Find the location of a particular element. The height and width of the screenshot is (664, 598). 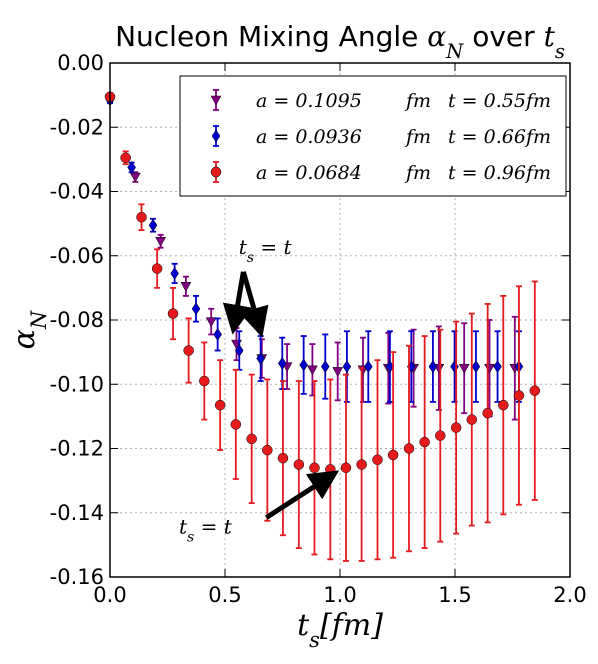

x-tick-label: 0.5 is located at coordinates (224, 595).